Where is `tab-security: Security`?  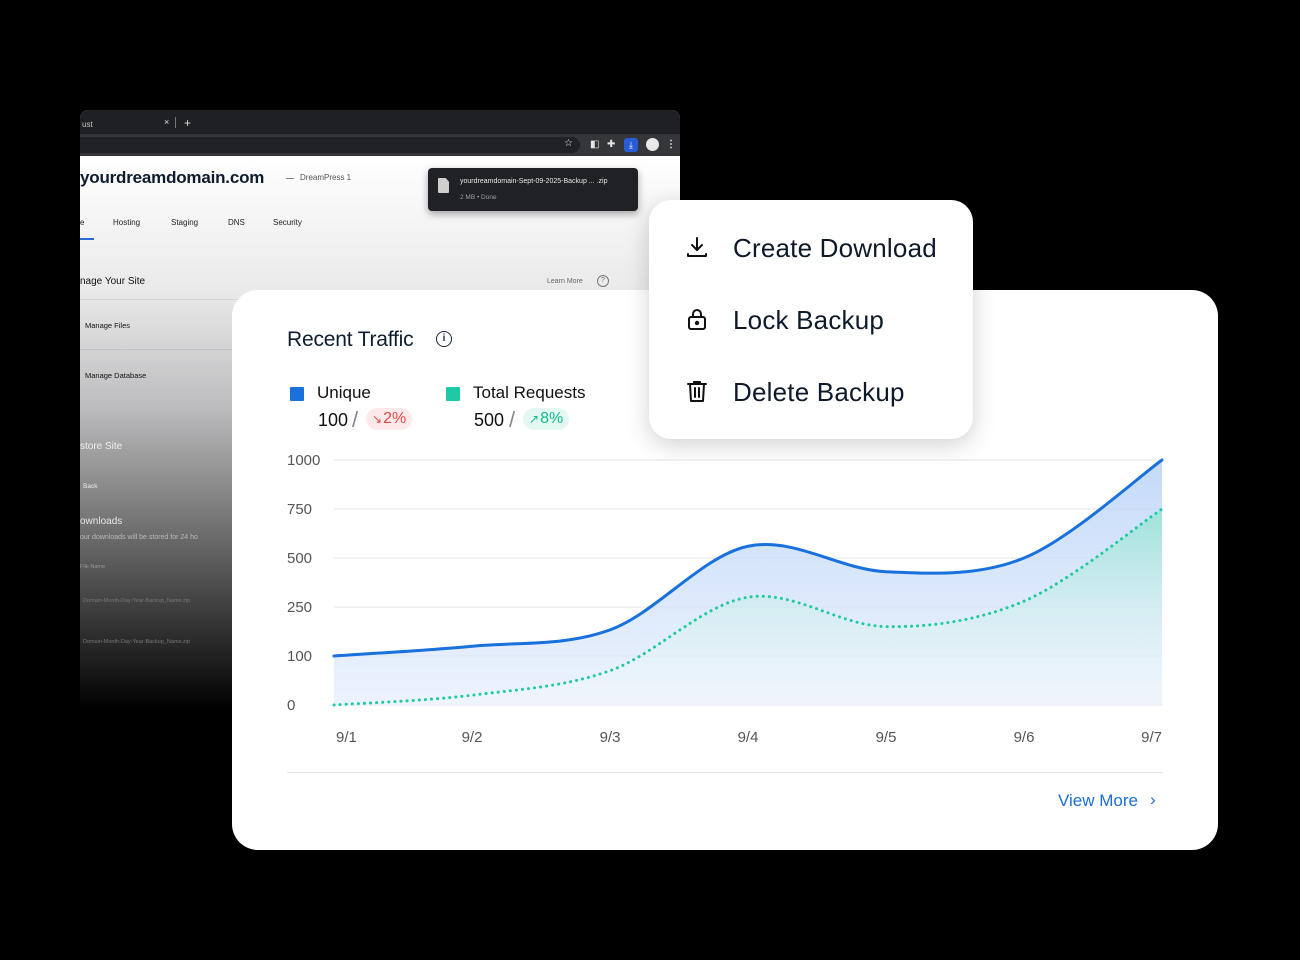 tab-security: Security is located at coordinates (287, 222).